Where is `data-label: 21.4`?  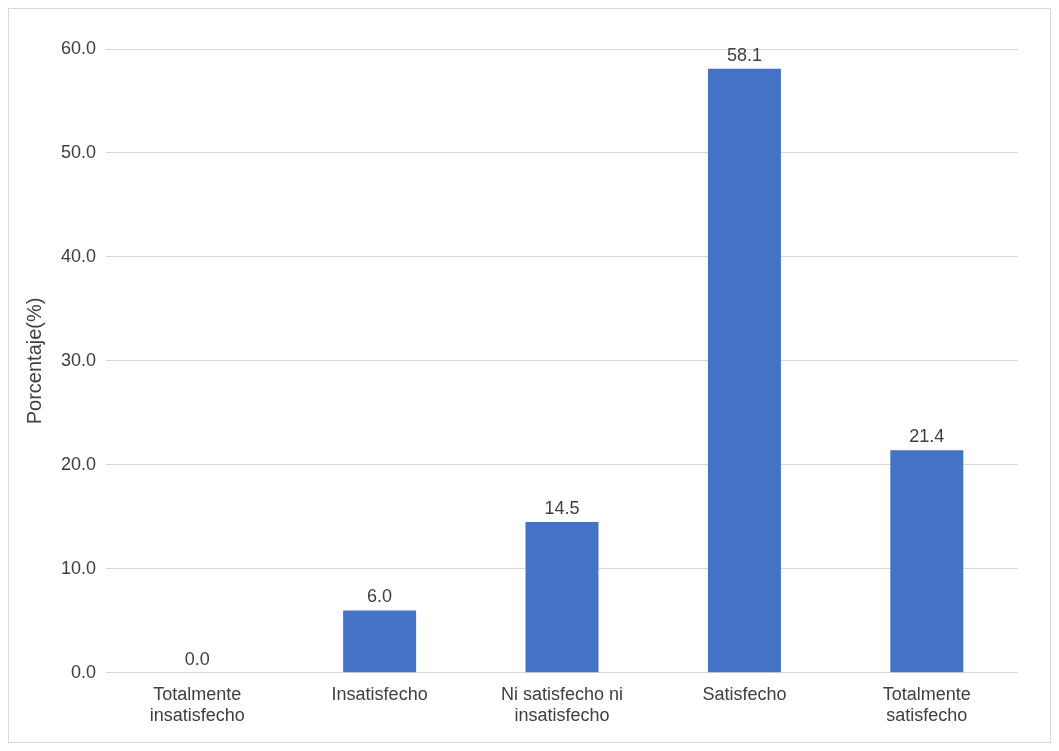
data-label: 21.4 is located at coordinates (927, 436).